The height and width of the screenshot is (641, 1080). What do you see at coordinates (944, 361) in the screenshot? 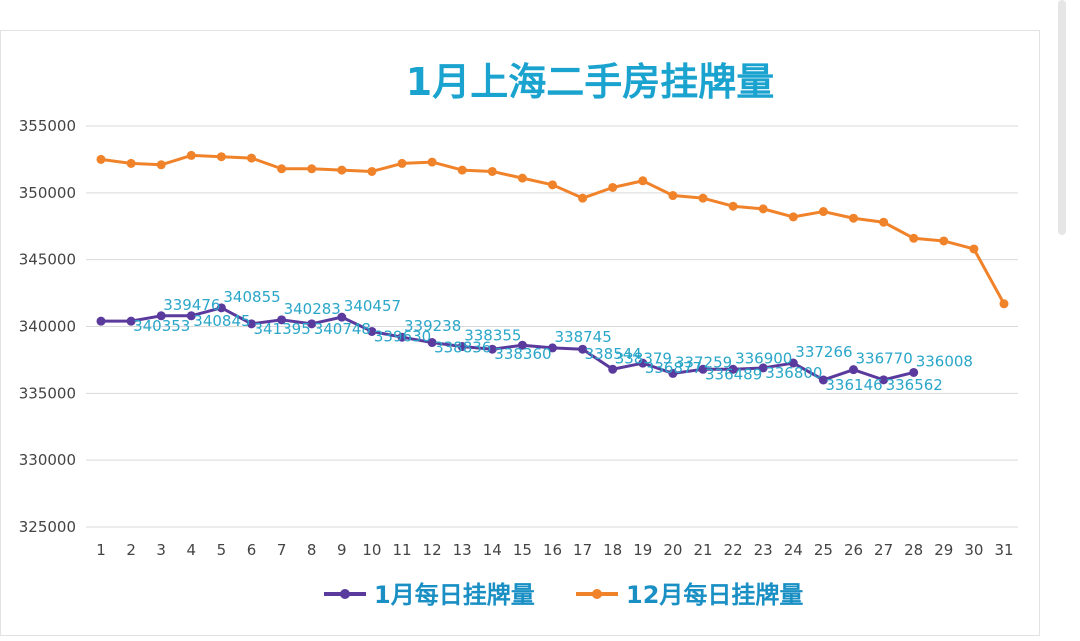
I see `data-label: 336008` at bounding box center [944, 361].